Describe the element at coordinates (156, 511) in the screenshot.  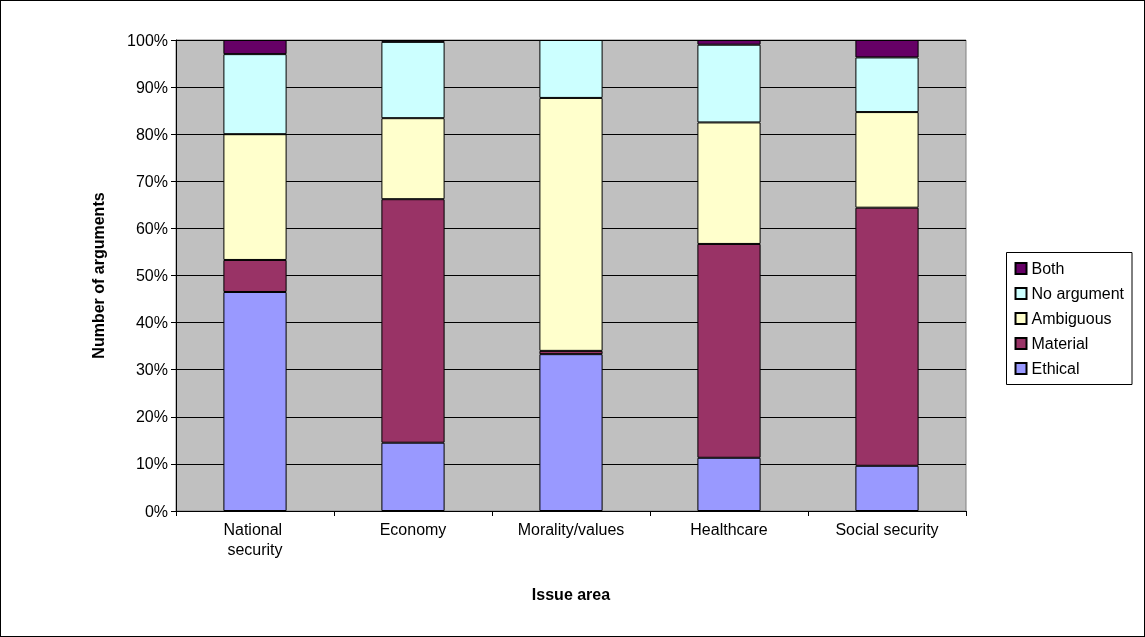
I see `y-tick-label: 0%` at that location.